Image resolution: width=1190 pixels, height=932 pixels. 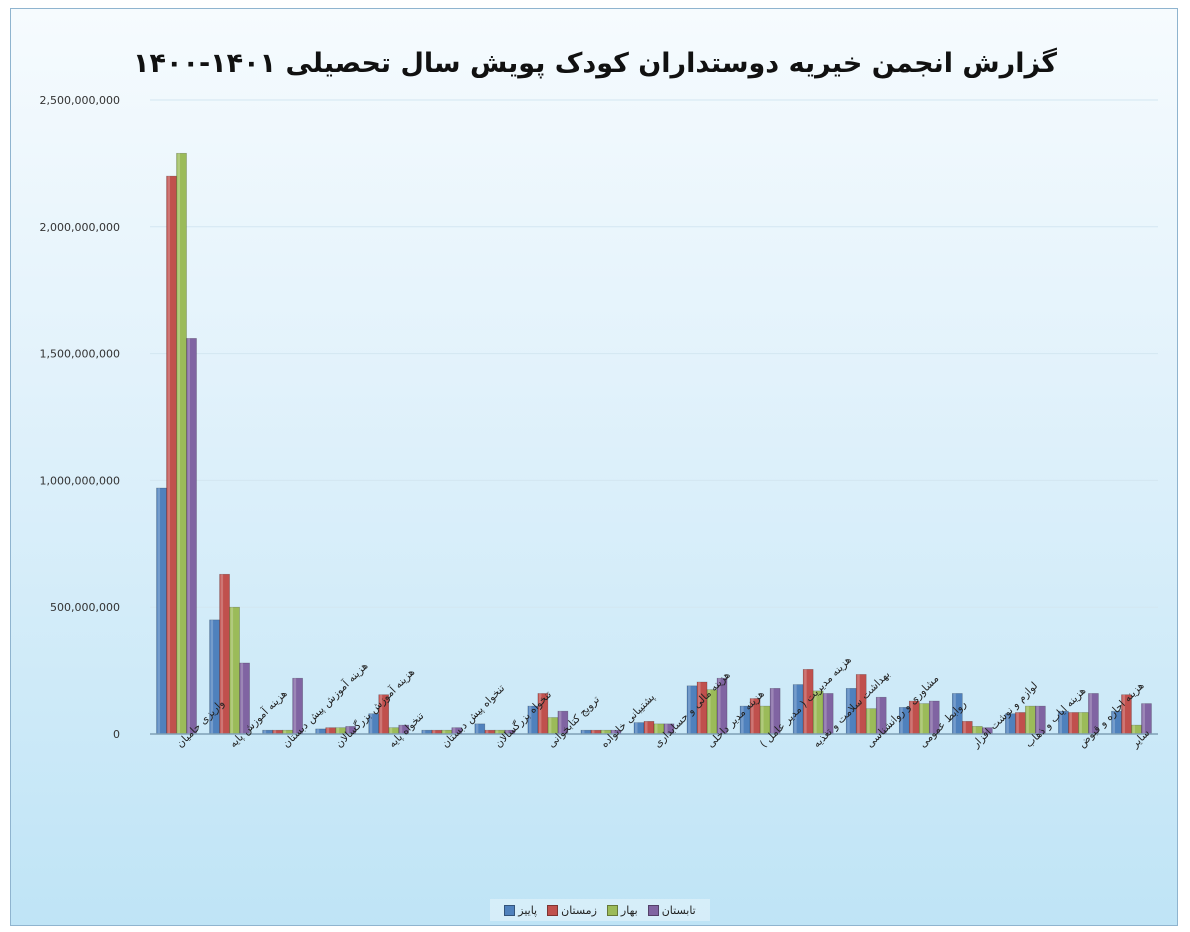 What do you see at coordinates (80, 100) in the screenshot?
I see `y-tick-label: 2,500,000,000` at bounding box center [80, 100].